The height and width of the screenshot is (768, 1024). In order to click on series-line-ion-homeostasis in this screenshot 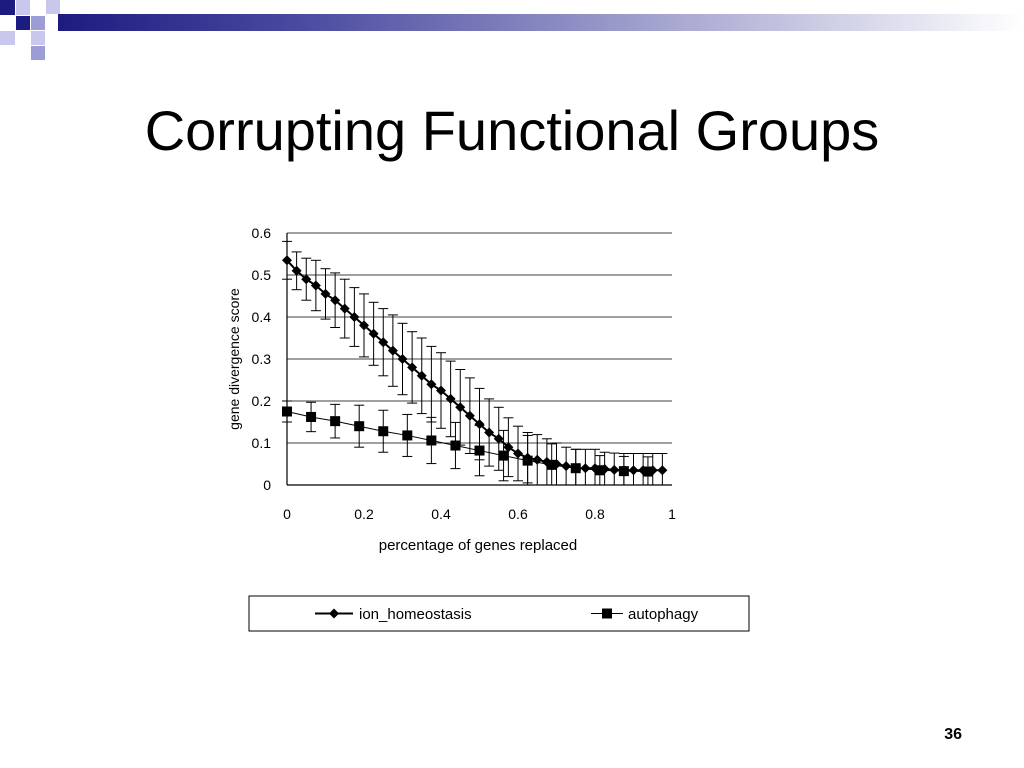, I will do `click(474, 365)`.